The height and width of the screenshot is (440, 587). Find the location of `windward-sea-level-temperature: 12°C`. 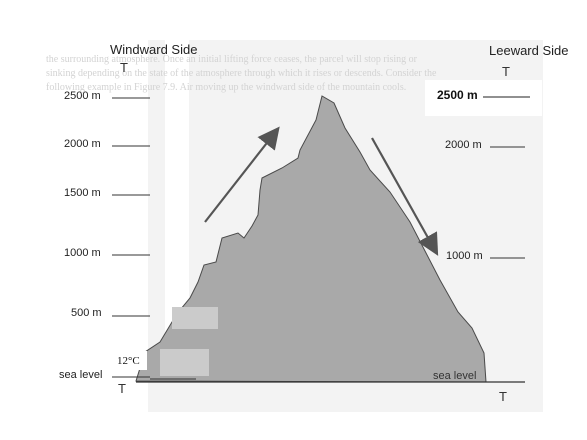

windward-sea-level-temperature: 12°C is located at coordinates (128, 361).